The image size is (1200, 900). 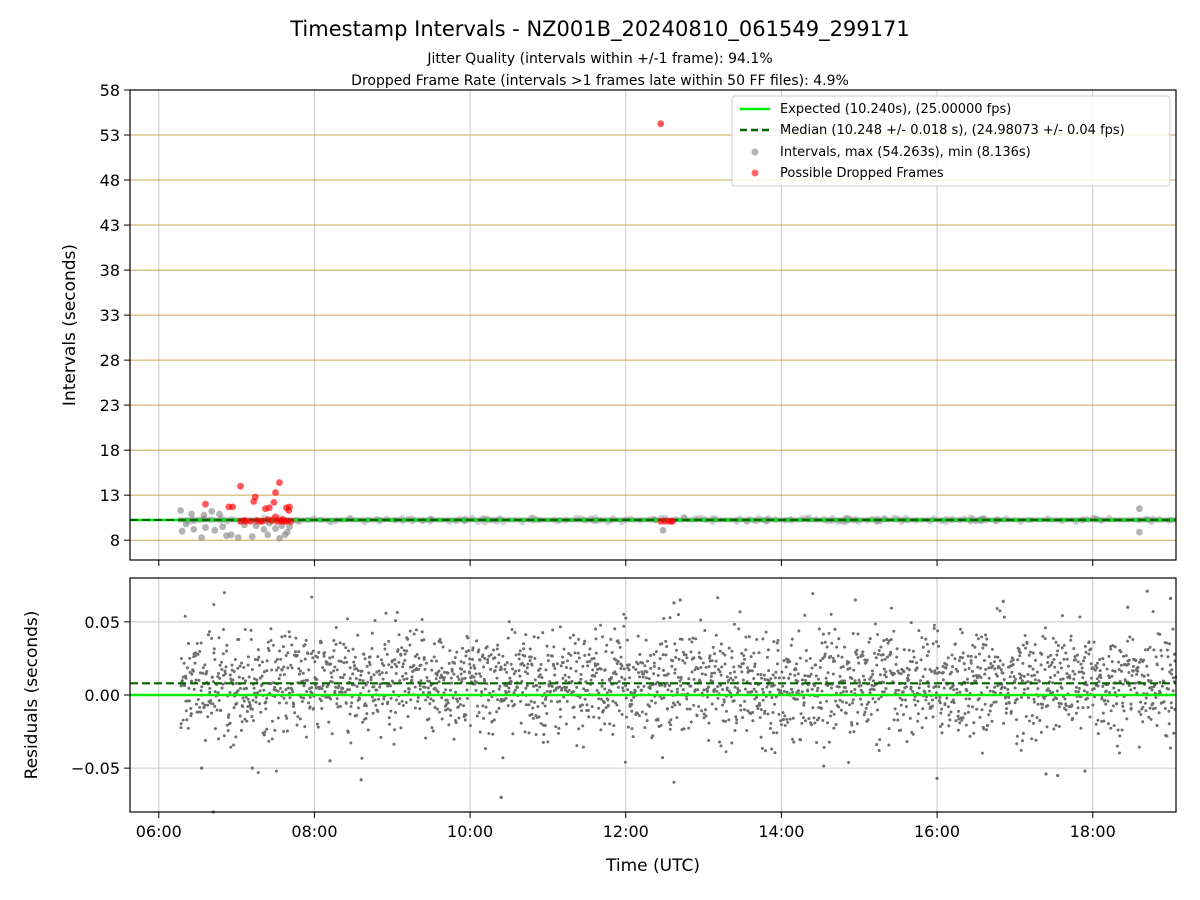 What do you see at coordinates (70, 325) in the screenshot?
I see `intervals-y-axis-label: Intervals (seconds)` at bounding box center [70, 325].